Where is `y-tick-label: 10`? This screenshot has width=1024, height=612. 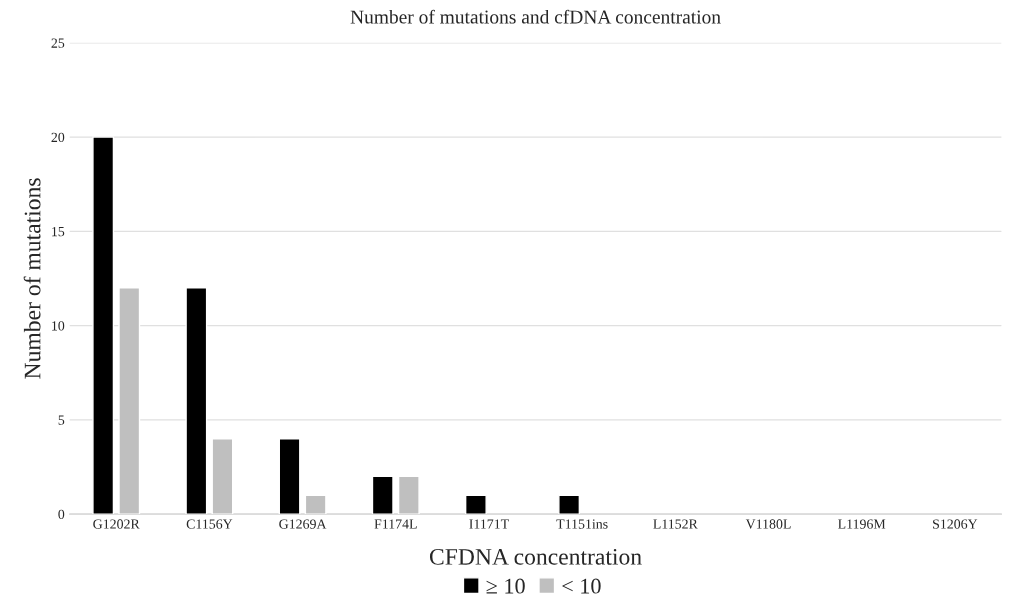
y-tick-label: 10 is located at coordinates (58, 326).